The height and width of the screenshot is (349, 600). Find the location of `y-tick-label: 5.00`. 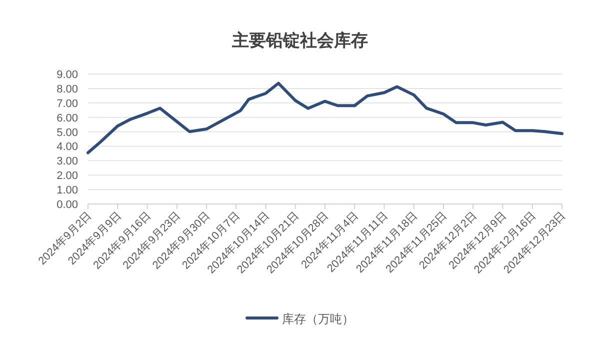

y-tick-label: 5.00 is located at coordinates (67, 132).